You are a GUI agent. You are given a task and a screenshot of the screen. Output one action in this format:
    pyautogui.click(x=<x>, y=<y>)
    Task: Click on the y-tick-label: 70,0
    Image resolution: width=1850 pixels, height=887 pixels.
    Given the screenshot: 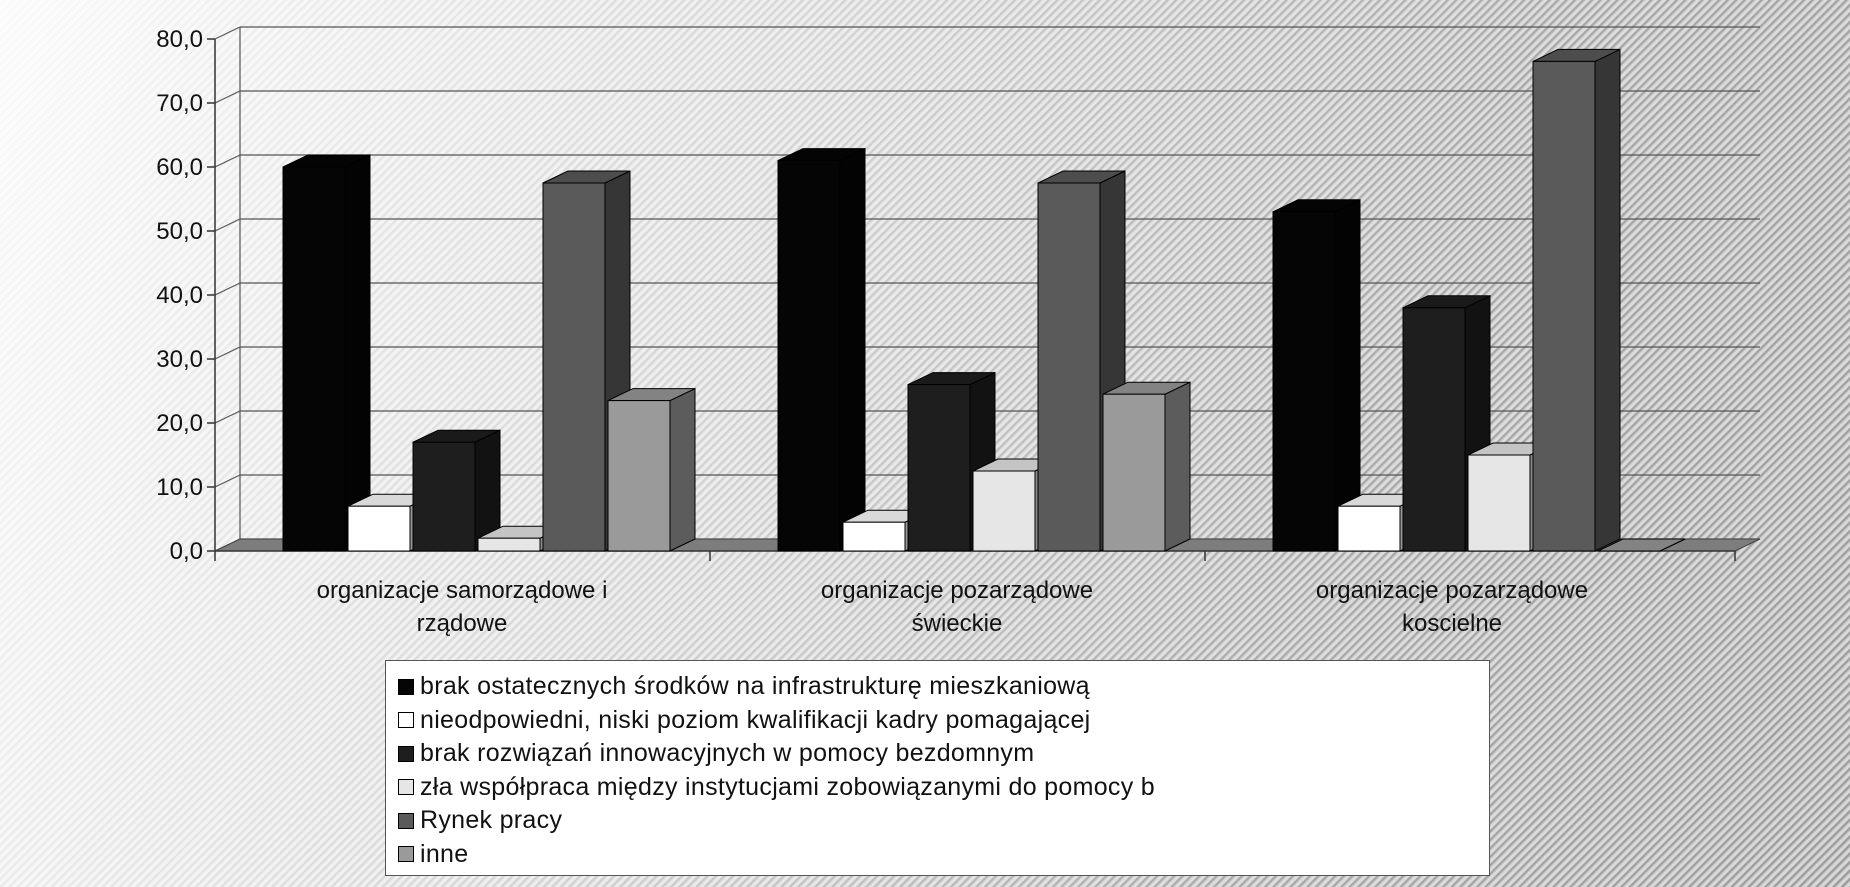 What is the action you would take?
    pyautogui.click(x=179, y=103)
    